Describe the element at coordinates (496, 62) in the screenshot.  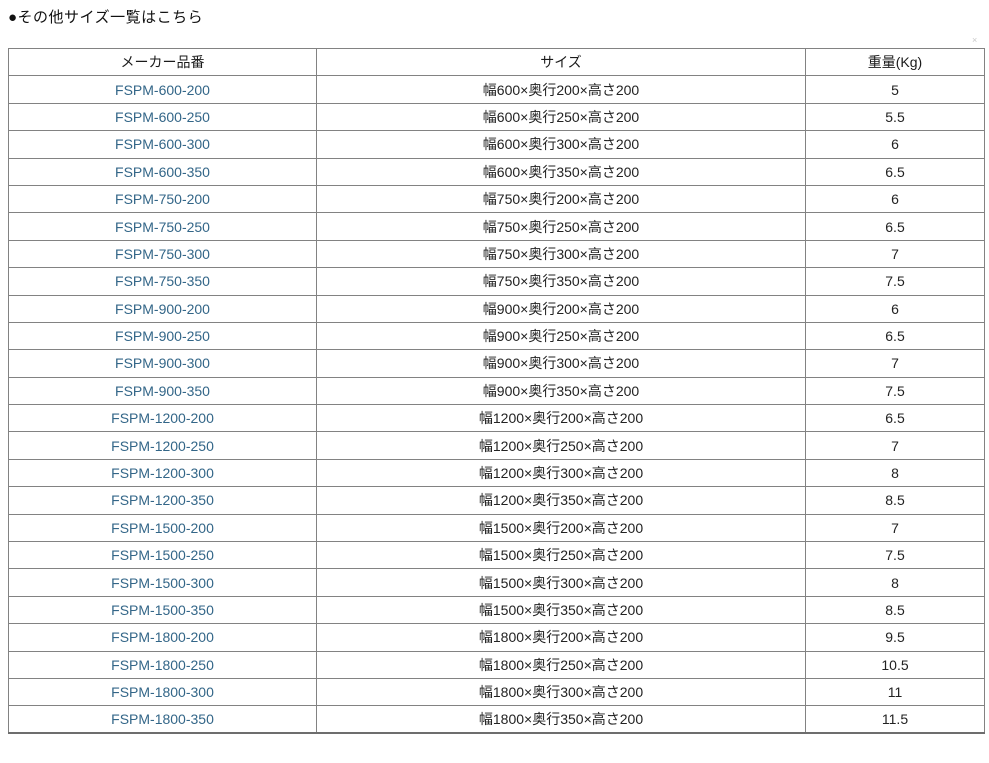
I see `table-header-row: メーカー品番 サイズ 重量(Kg)` at that location.